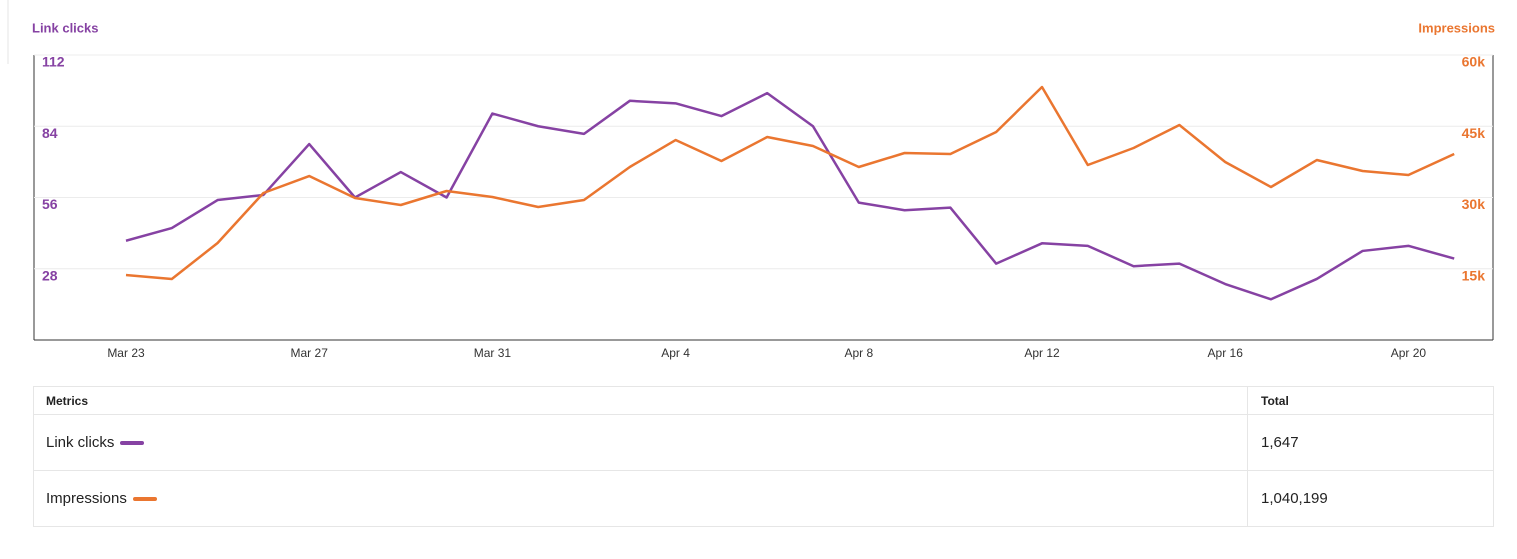 Image resolution: width=1517 pixels, height=559 pixels. I want to click on metric-cell: Link clicks, so click(640, 442).